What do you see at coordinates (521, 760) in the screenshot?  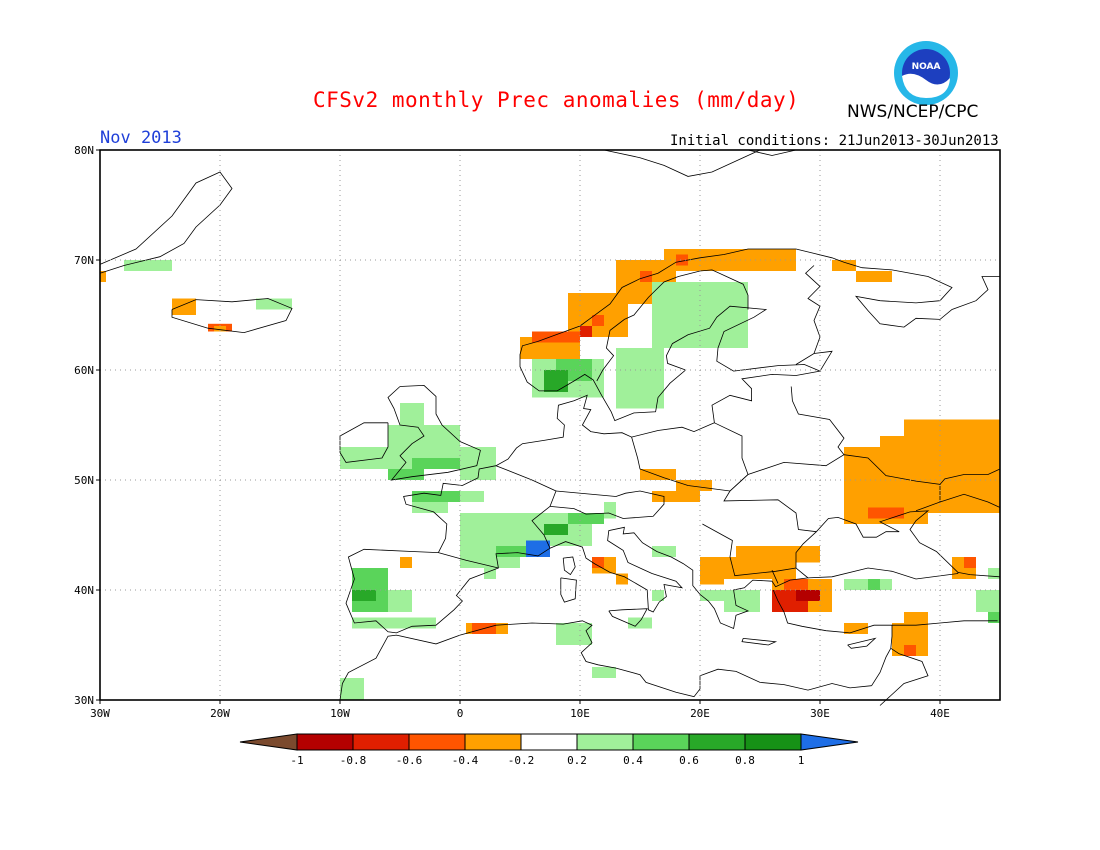 I see `colorbar-label: -0.2` at bounding box center [521, 760].